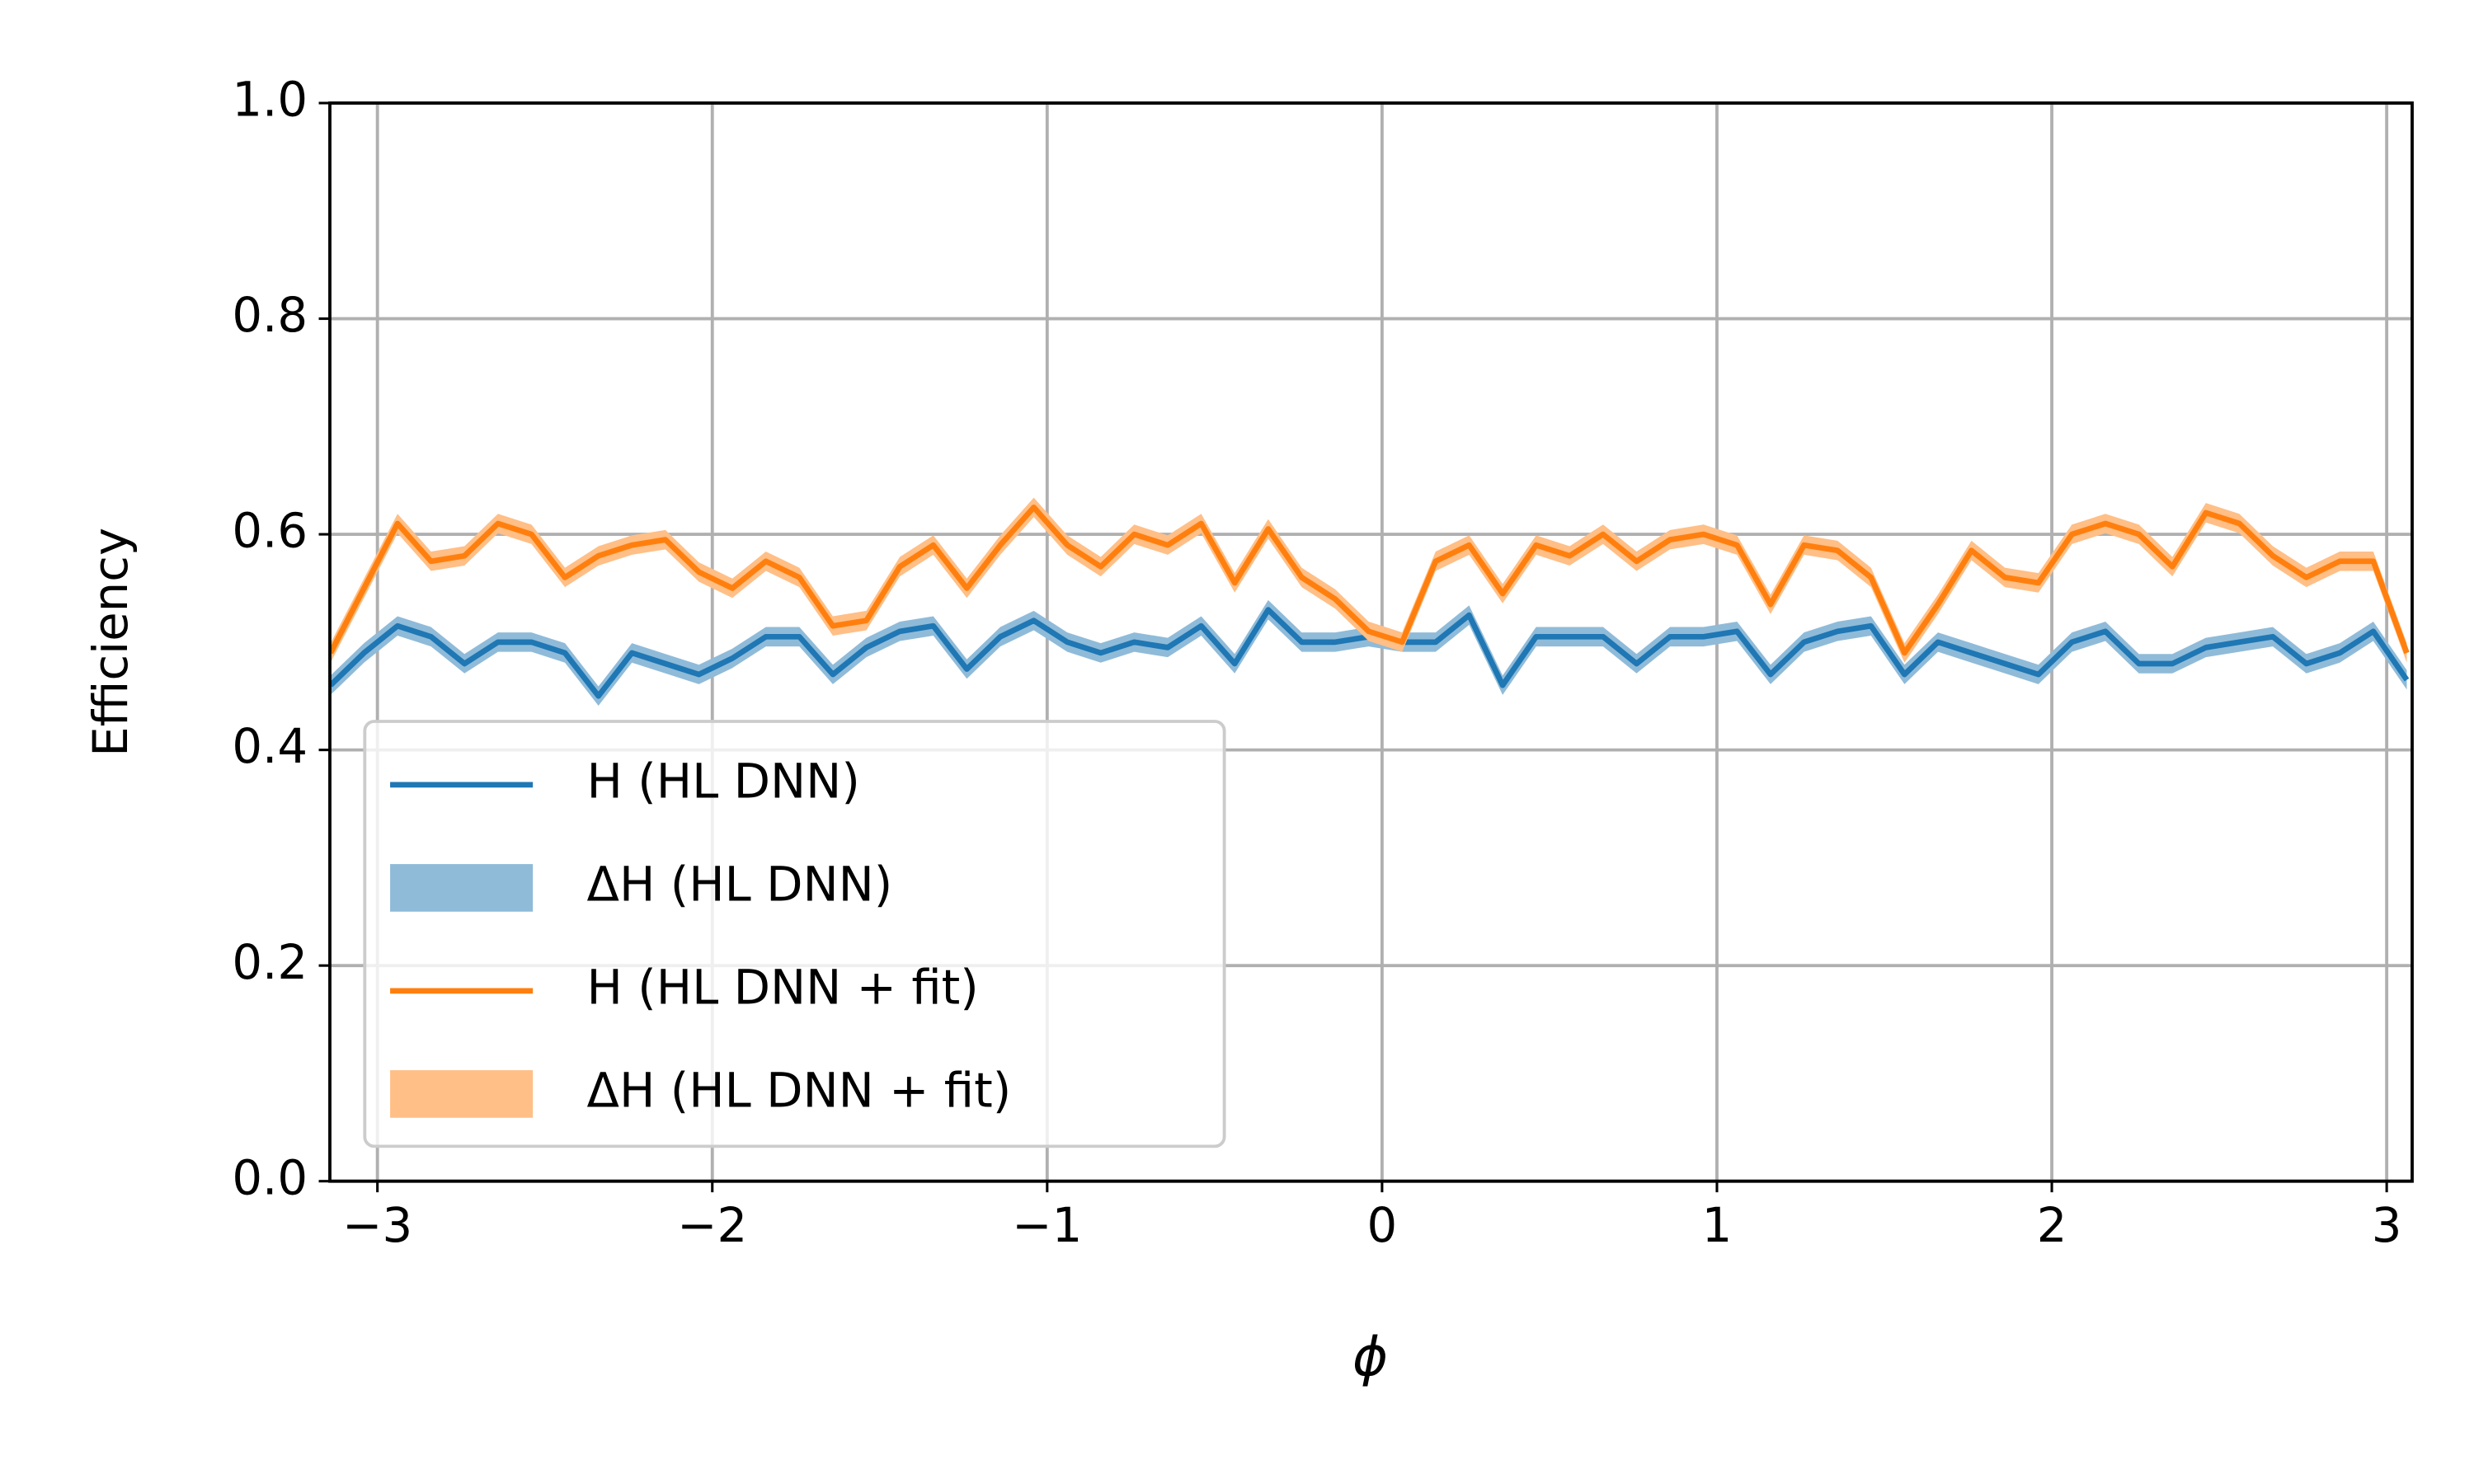 This screenshot has height=1484, width=2474. I want to click on legend-label: H (HL DNN), so click(723, 782).